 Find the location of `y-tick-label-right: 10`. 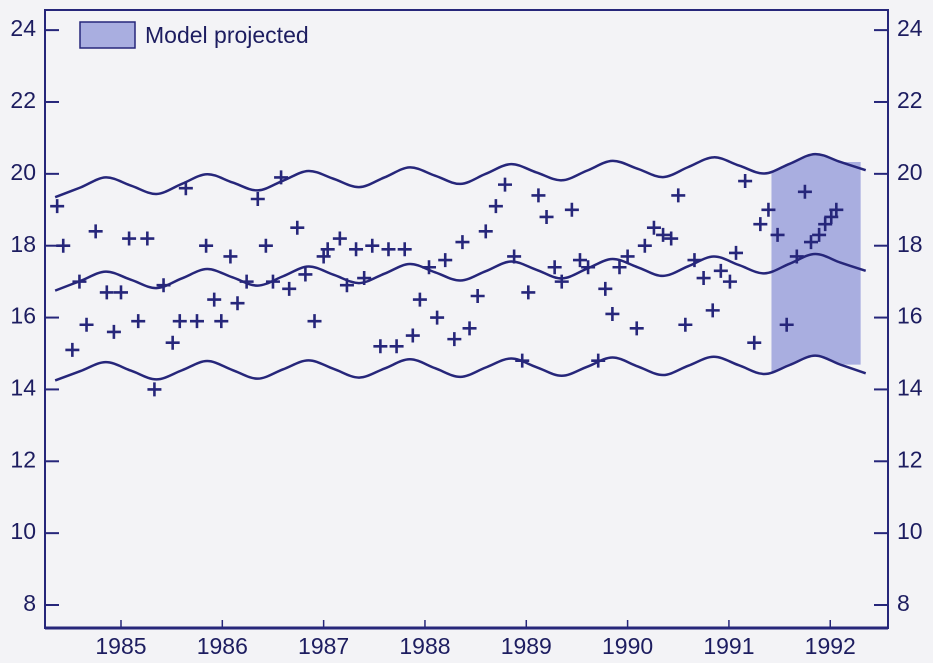

y-tick-label-right: 10 is located at coordinates (910, 531).